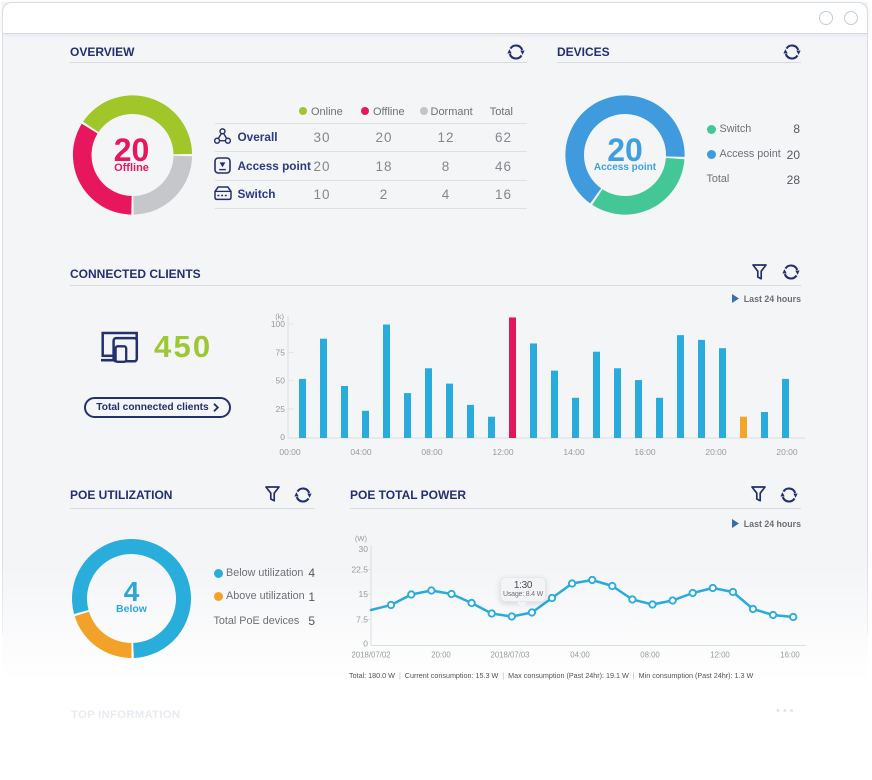 The image size is (872, 780). What do you see at coordinates (278, 324) in the screenshot?
I see `svg-text: 100` at bounding box center [278, 324].